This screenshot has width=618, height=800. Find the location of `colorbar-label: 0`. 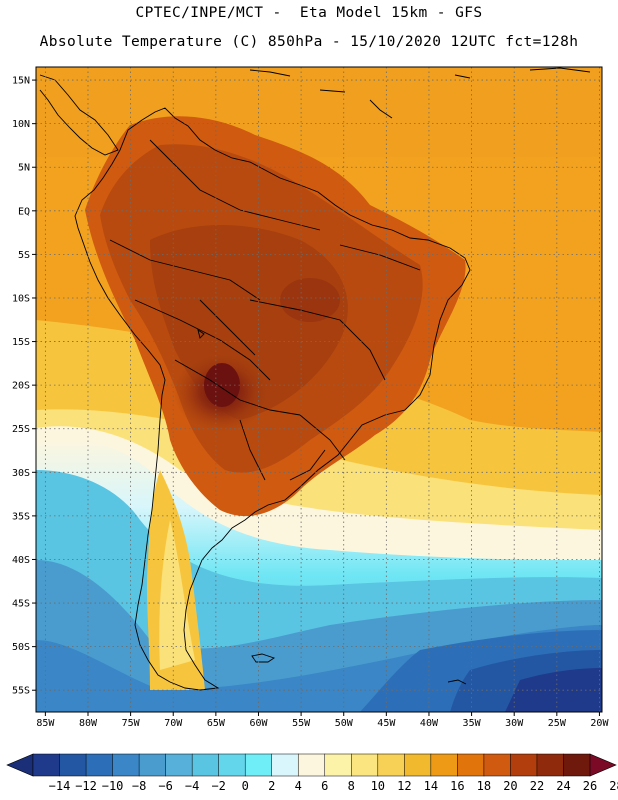

colorbar-label: 0 is located at coordinates (245, 786).